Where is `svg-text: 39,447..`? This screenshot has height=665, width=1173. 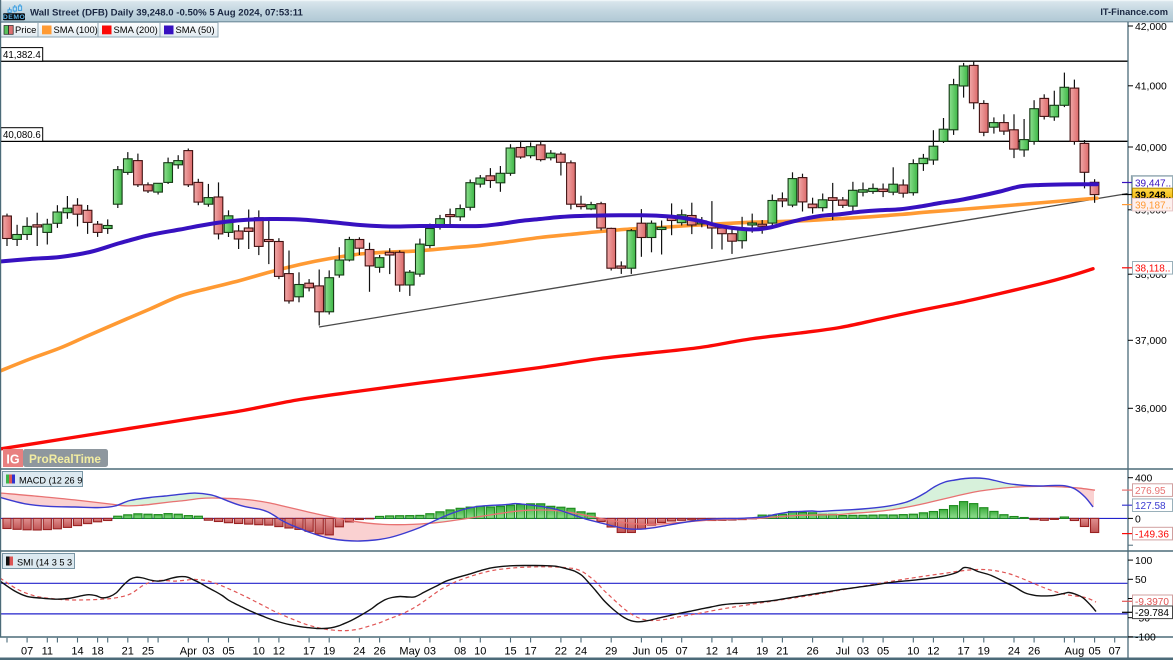
svg-text: 39,447.. is located at coordinates (1153, 183).